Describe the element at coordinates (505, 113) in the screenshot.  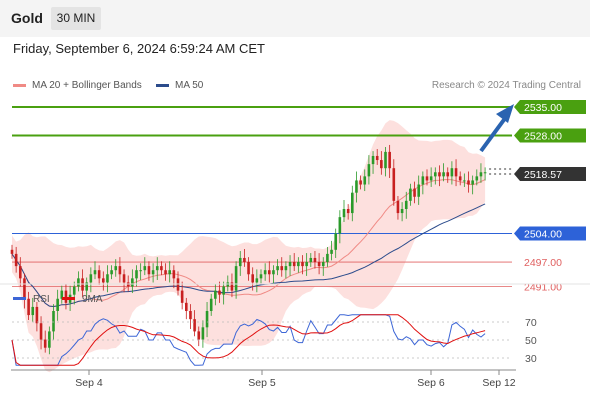
I see `forecast-arrowhead` at that location.